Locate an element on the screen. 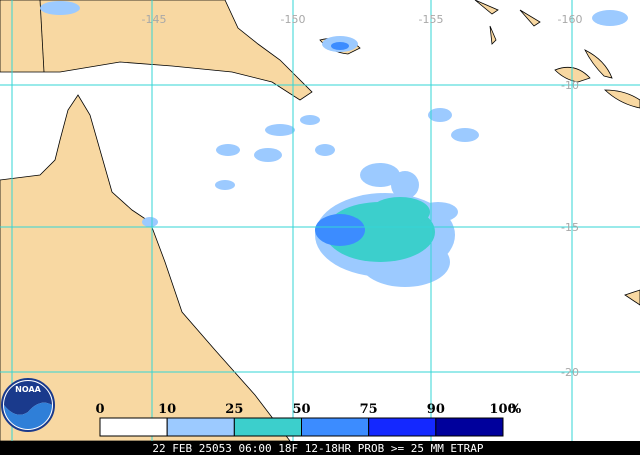  lon-label: -155 is located at coordinates (431, 19).